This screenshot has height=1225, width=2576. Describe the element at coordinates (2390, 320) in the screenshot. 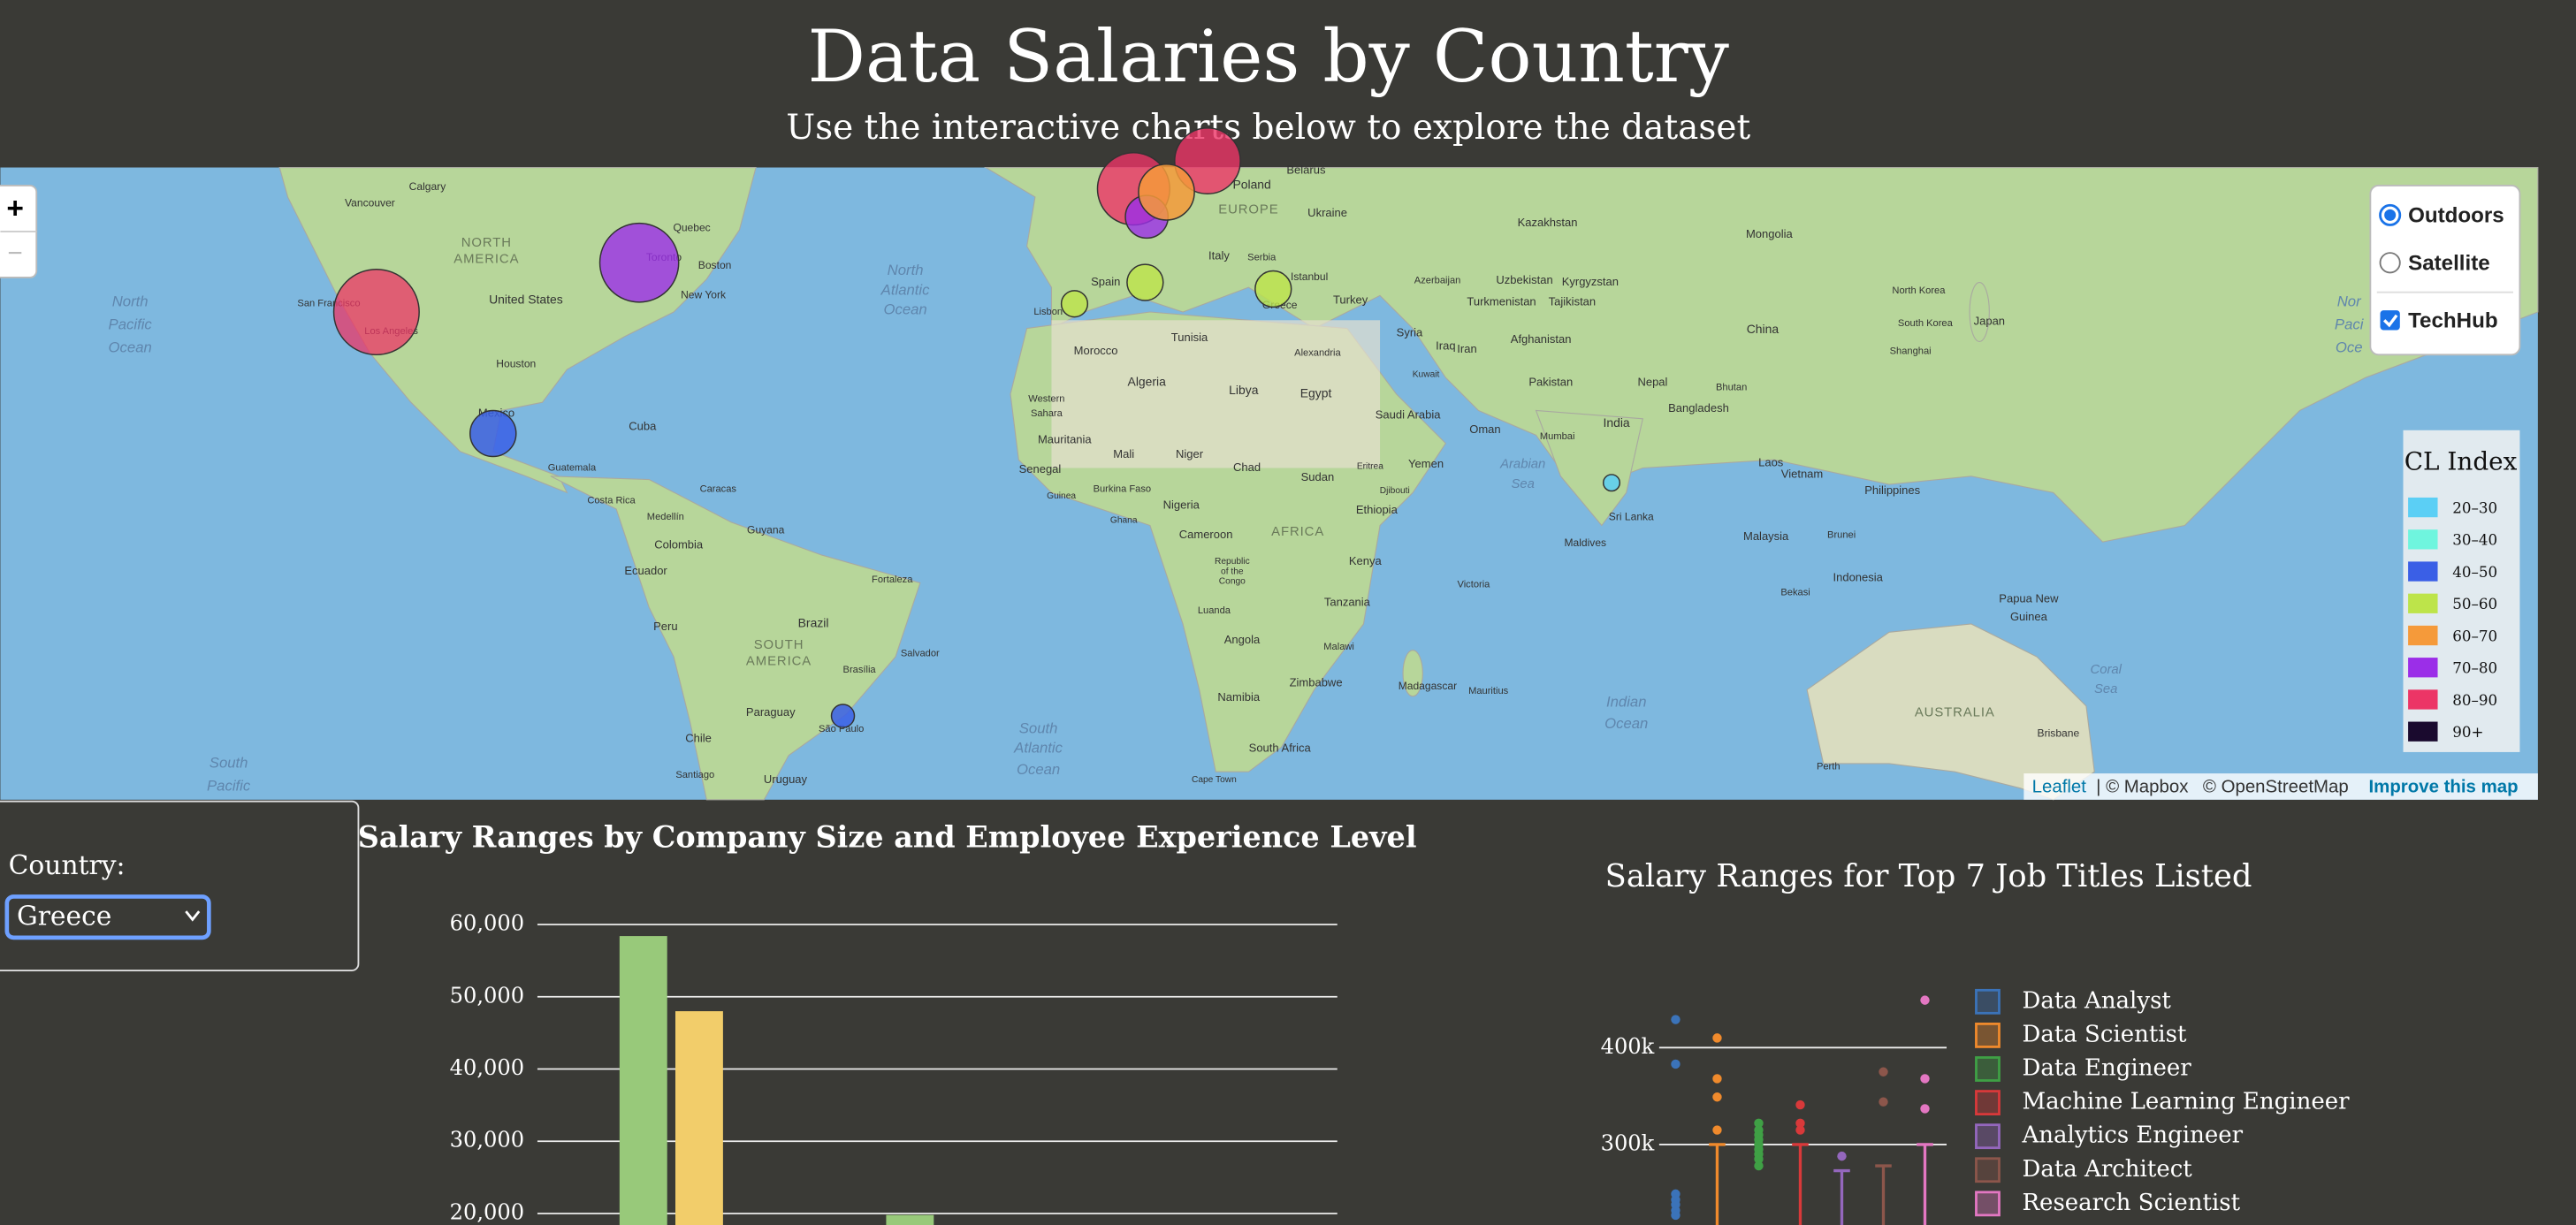

I see `checkbox-techhub` at that location.